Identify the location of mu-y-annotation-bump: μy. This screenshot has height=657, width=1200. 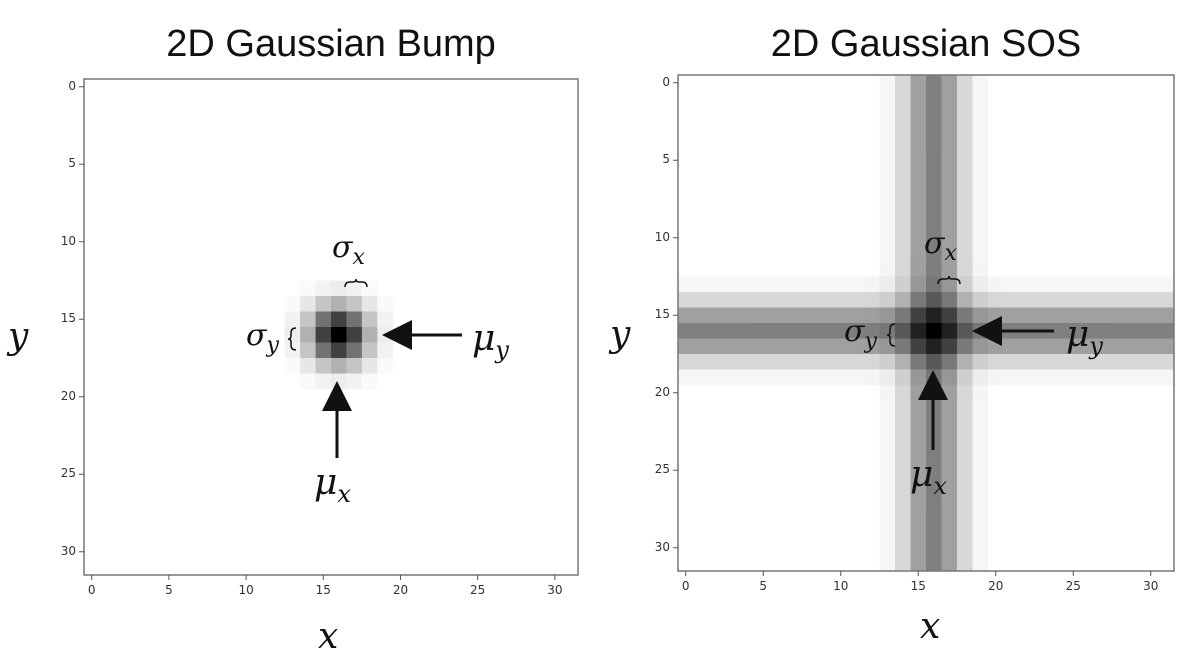
(490, 341).